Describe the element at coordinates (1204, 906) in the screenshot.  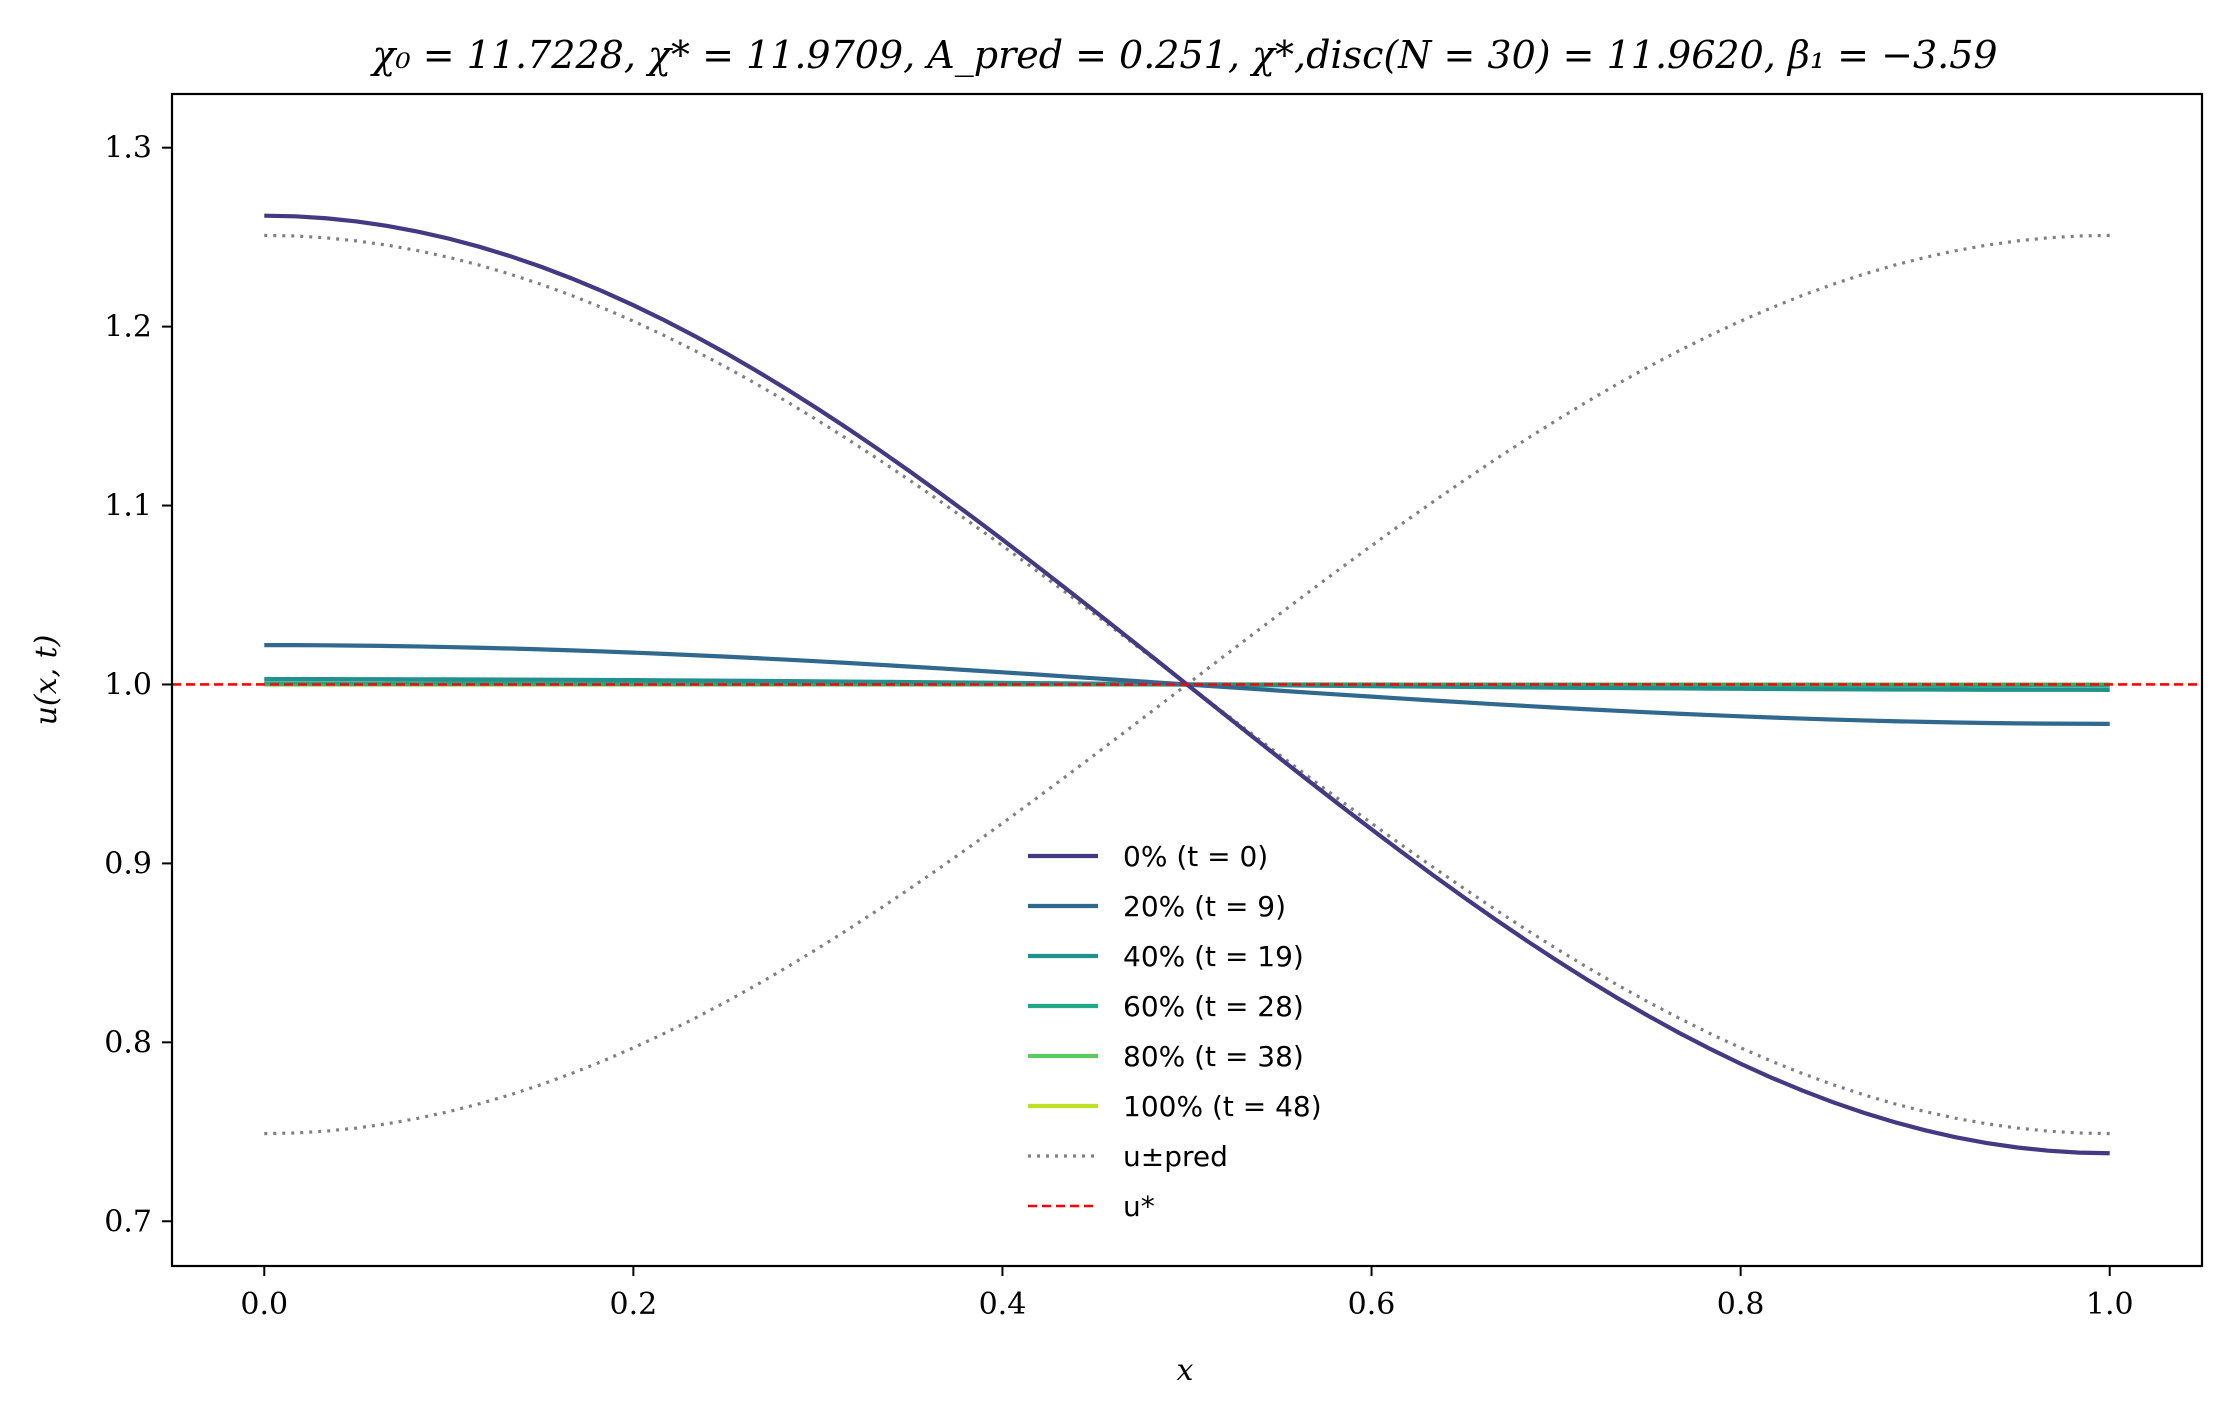
I see `legend-label-1: 20% (t = 9)` at that location.